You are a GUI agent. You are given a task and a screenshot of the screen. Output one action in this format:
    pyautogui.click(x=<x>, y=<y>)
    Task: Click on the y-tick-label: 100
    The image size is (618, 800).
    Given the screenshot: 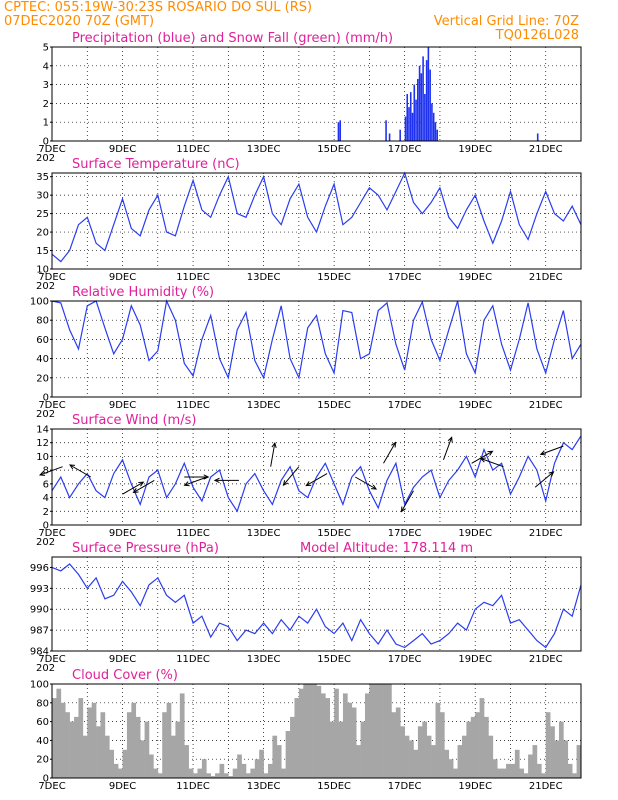 What is the action you would take?
    pyautogui.click(x=39, y=685)
    